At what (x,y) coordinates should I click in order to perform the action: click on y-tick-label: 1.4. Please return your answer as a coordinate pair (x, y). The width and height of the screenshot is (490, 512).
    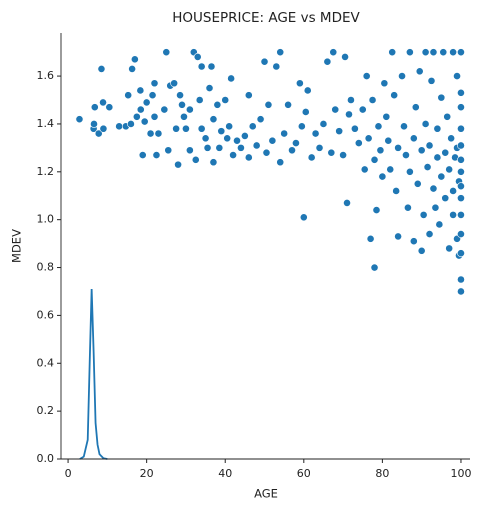
    Looking at the image, I should click on (46, 123).